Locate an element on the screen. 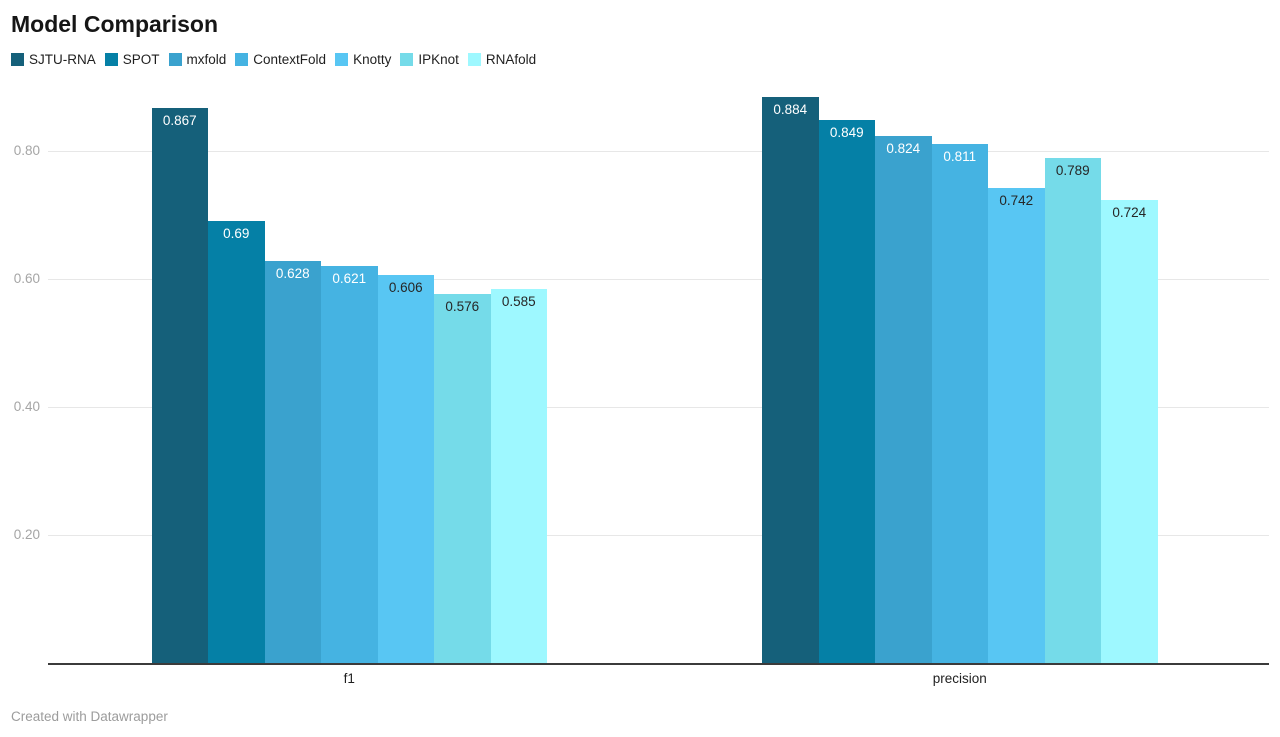 This screenshot has width=1280, height=737. bar-value-label: 0.824 is located at coordinates (903, 148).